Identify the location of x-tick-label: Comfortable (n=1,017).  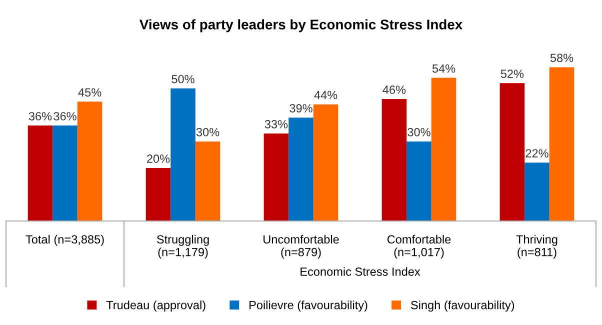
(419, 246).